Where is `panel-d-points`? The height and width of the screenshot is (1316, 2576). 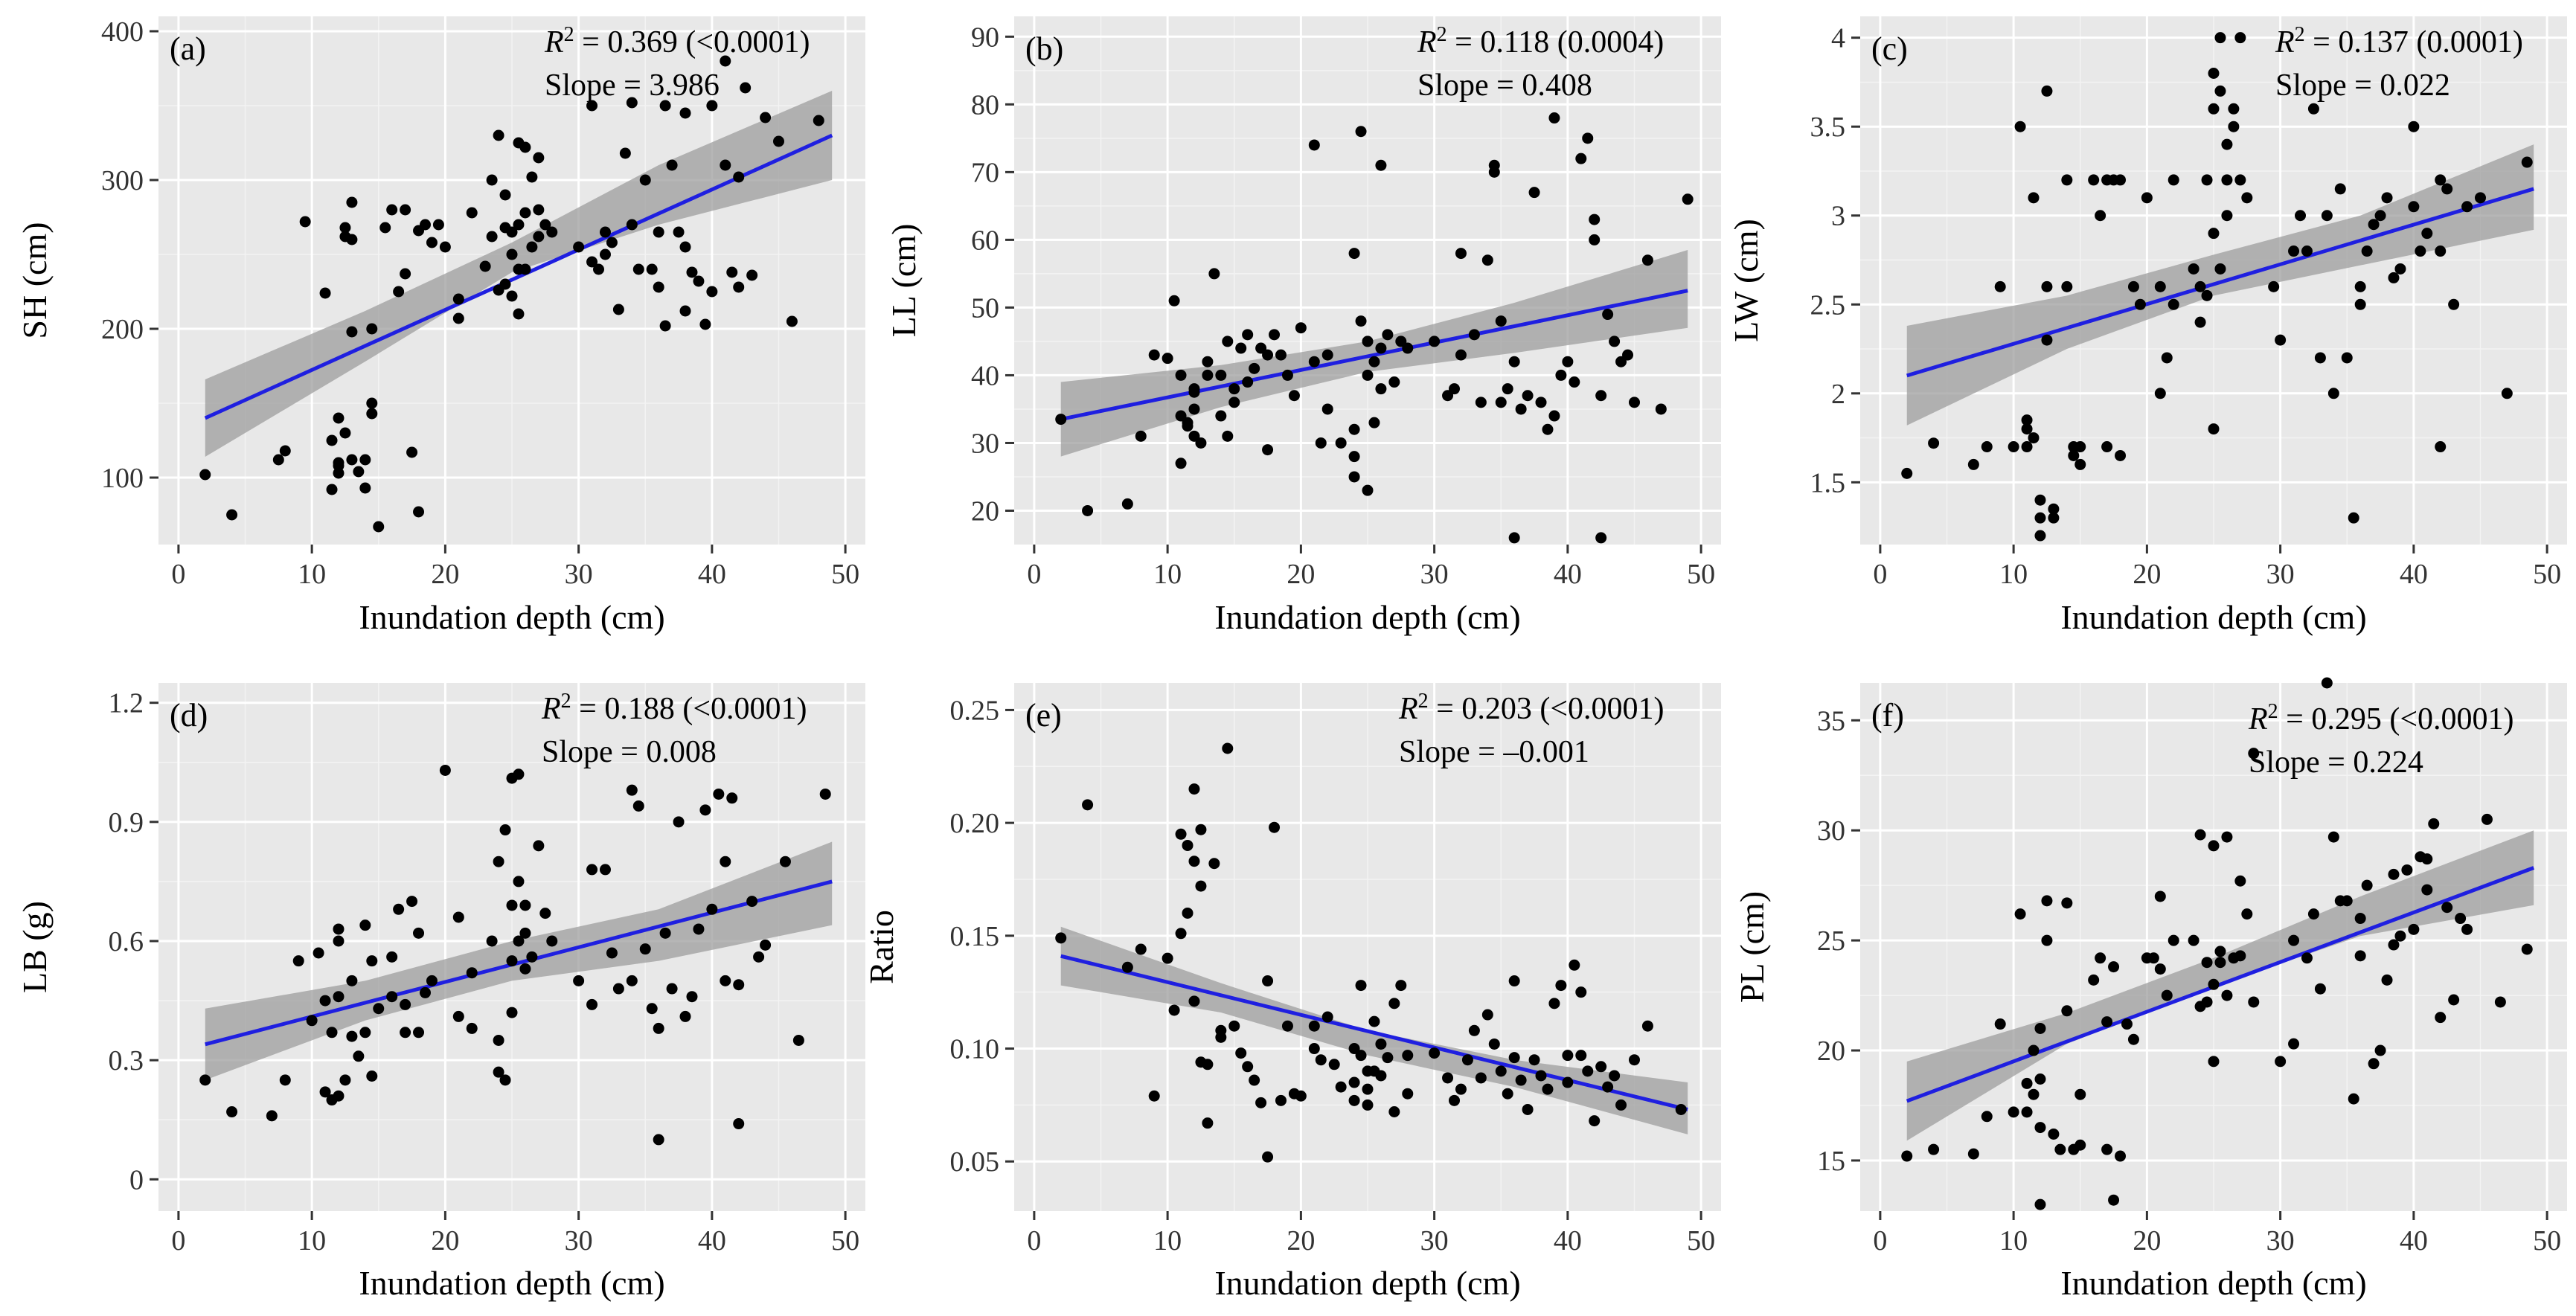
panel-d-points is located at coordinates (515, 955).